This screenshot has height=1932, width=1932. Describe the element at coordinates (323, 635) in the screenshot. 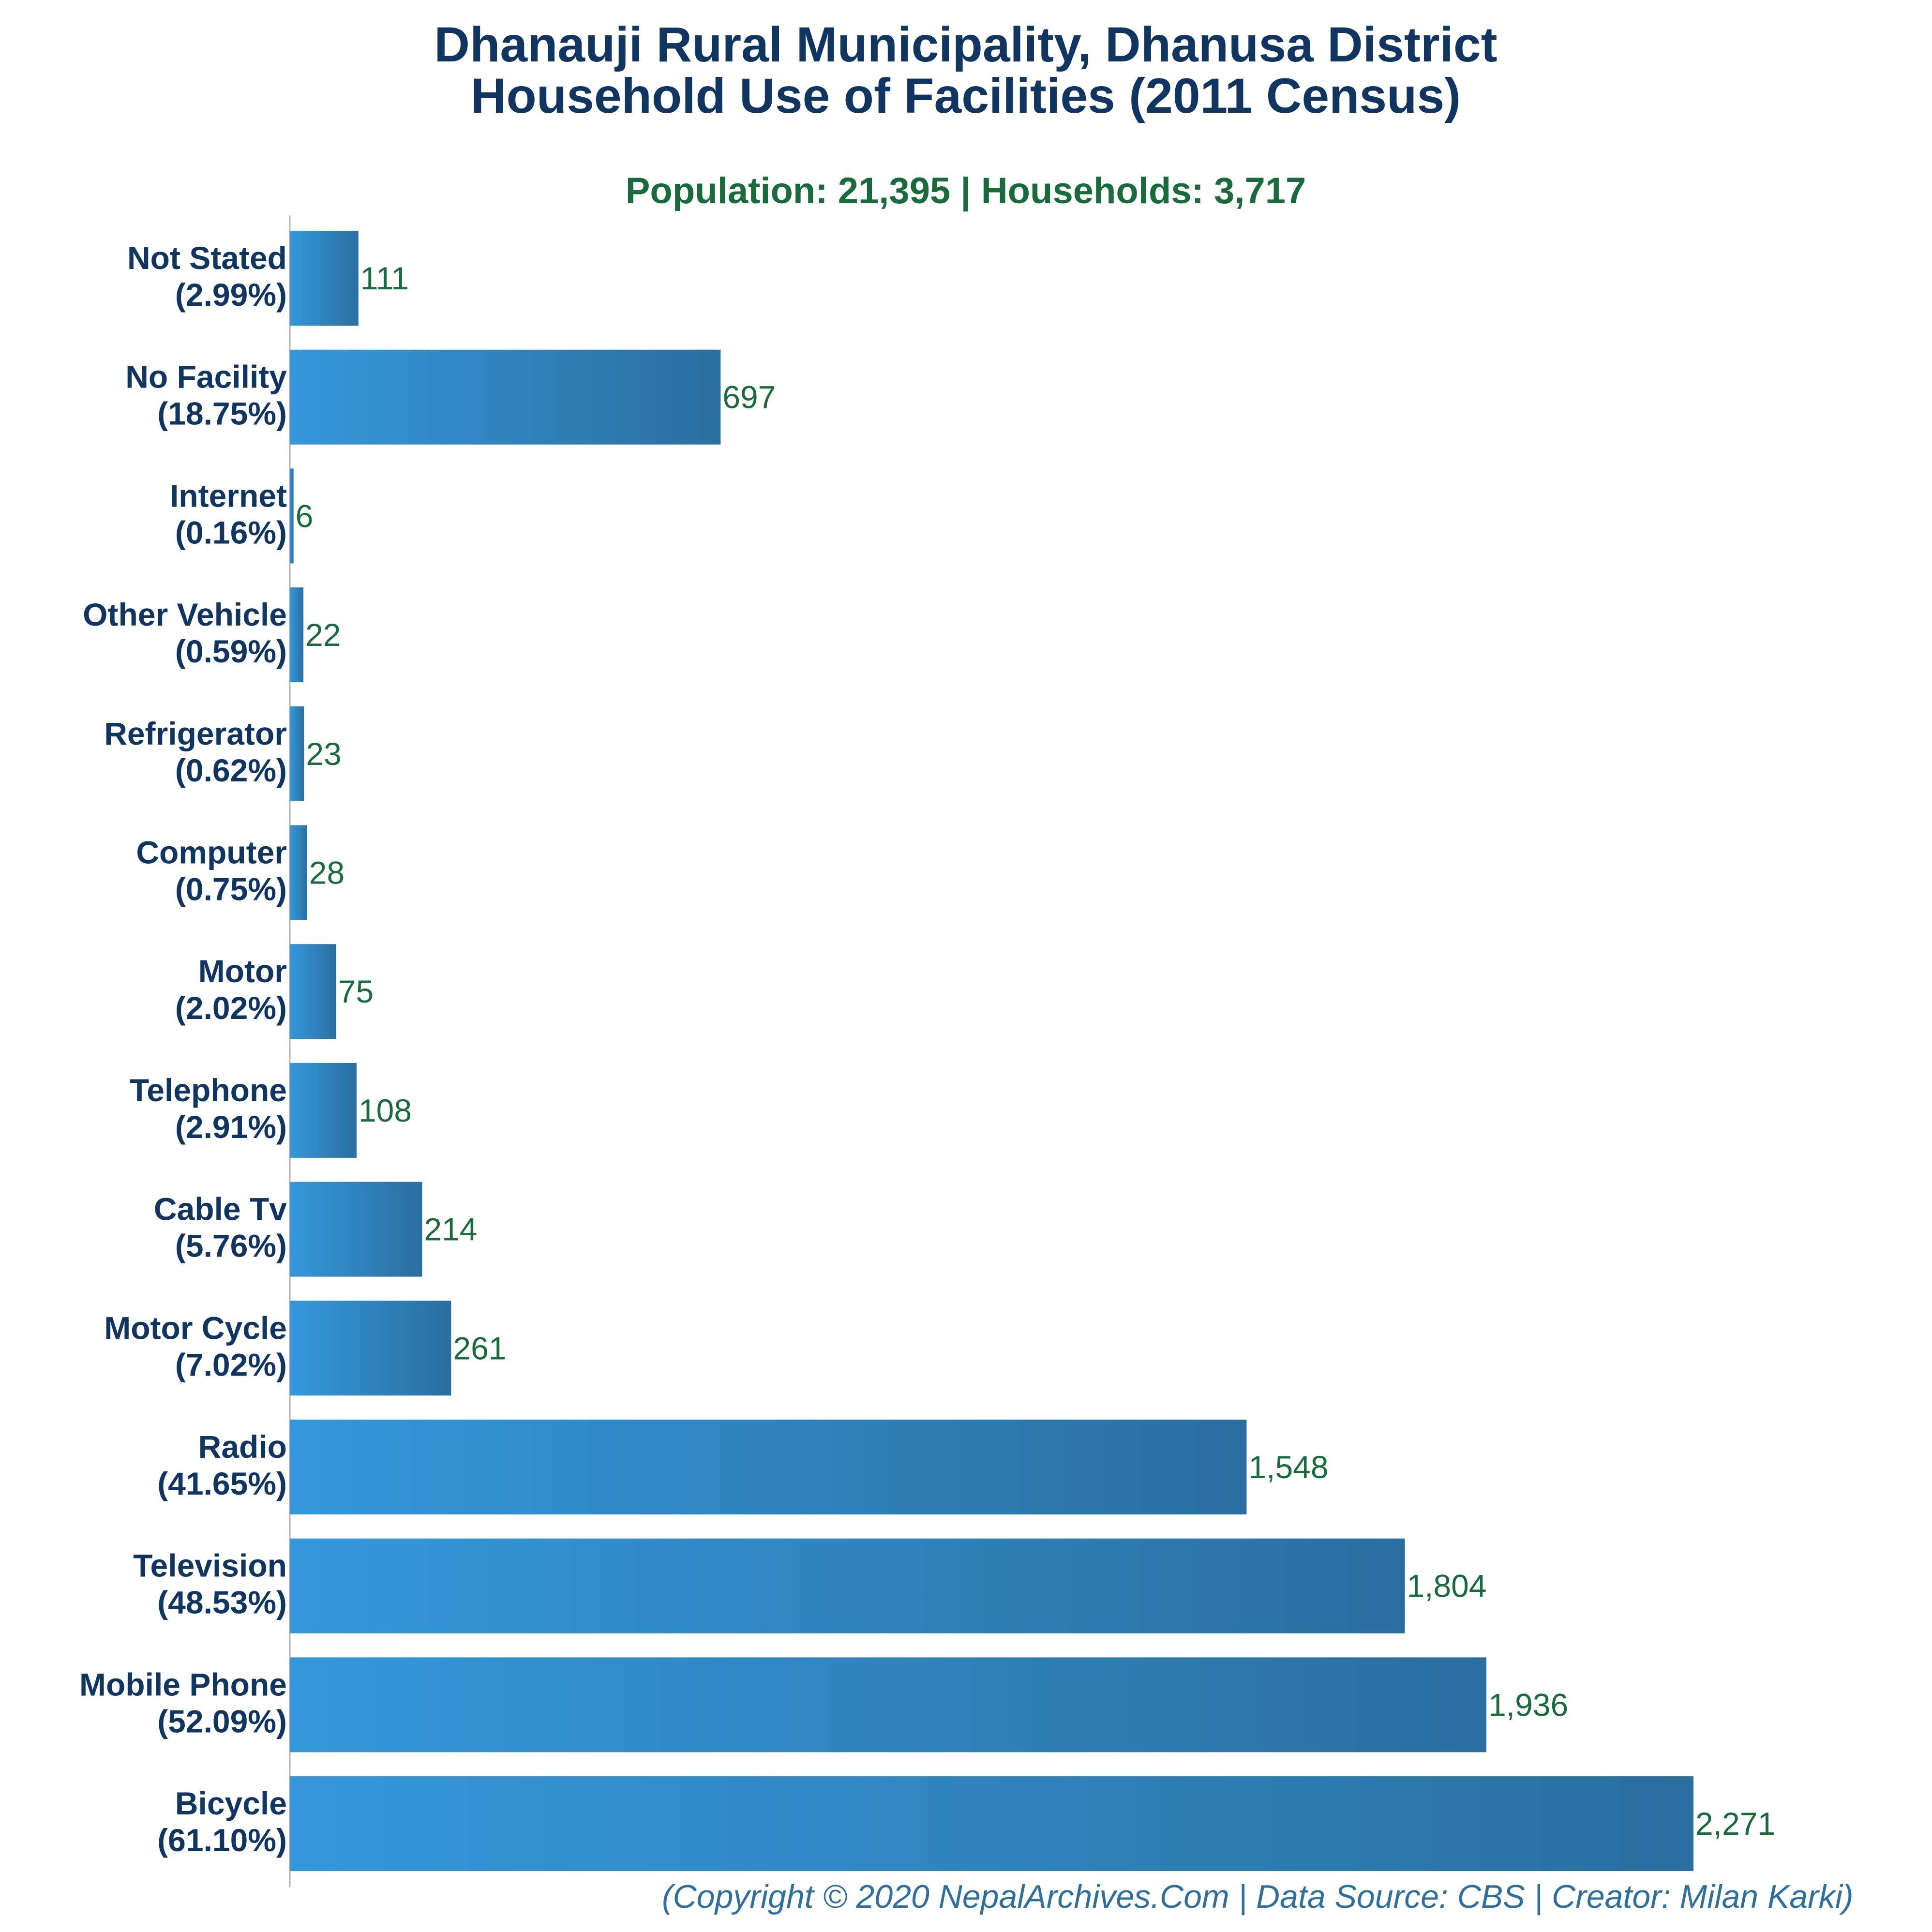

I see `value-label-other-vehicle: 22` at that location.